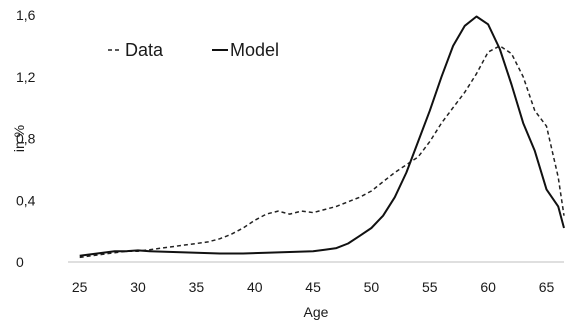 The width and height of the screenshot is (565, 326). What do you see at coordinates (197, 287) in the screenshot?
I see `x-tick-label: 35` at bounding box center [197, 287].